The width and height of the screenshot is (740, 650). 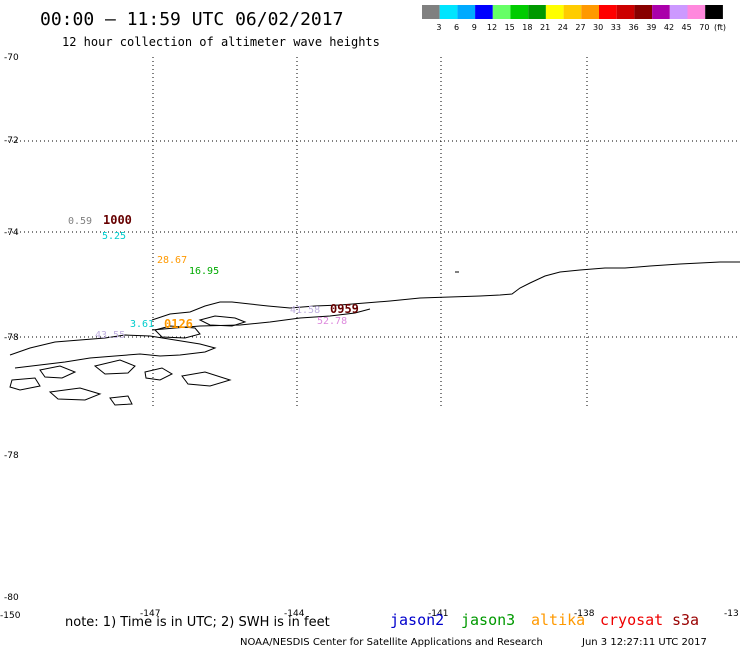 I want to click on colorbar-tick-label: 18, so click(x=527, y=27).